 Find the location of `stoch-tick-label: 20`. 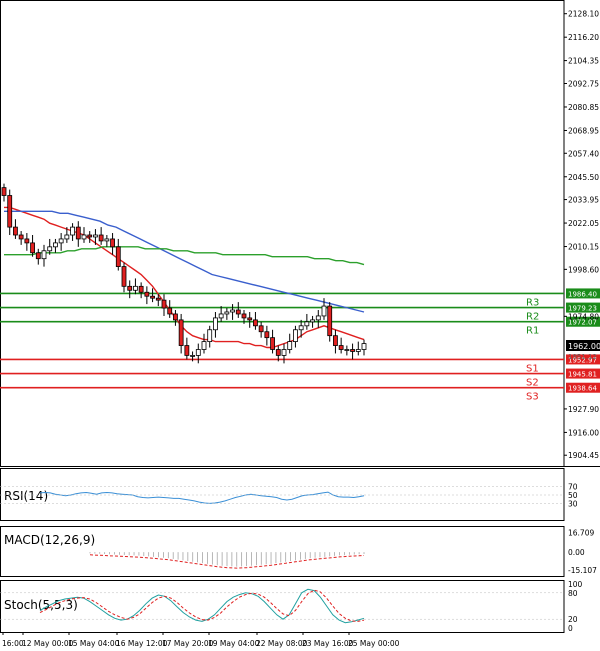

stoch-tick-label: 20 is located at coordinates (573, 619).